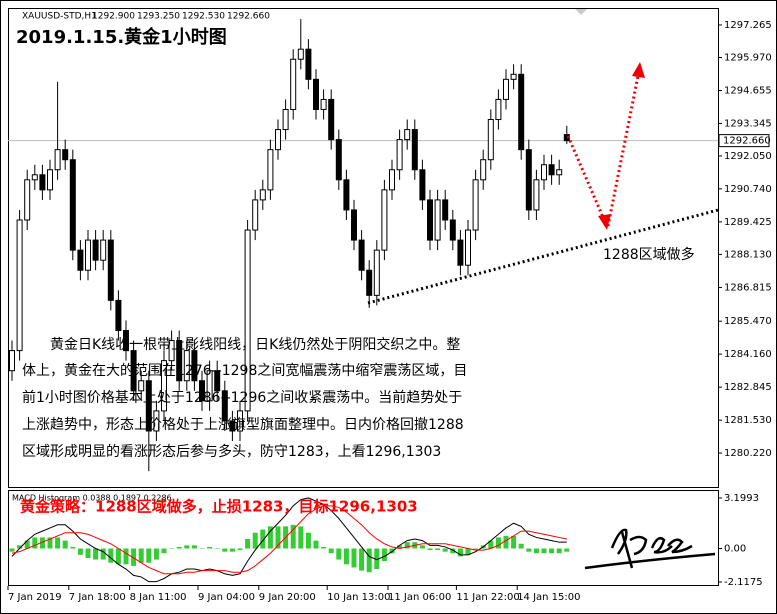  What do you see at coordinates (203, 17) in the screenshot?
I see `header-value: 1292.530` at bounding box center [203, 17].